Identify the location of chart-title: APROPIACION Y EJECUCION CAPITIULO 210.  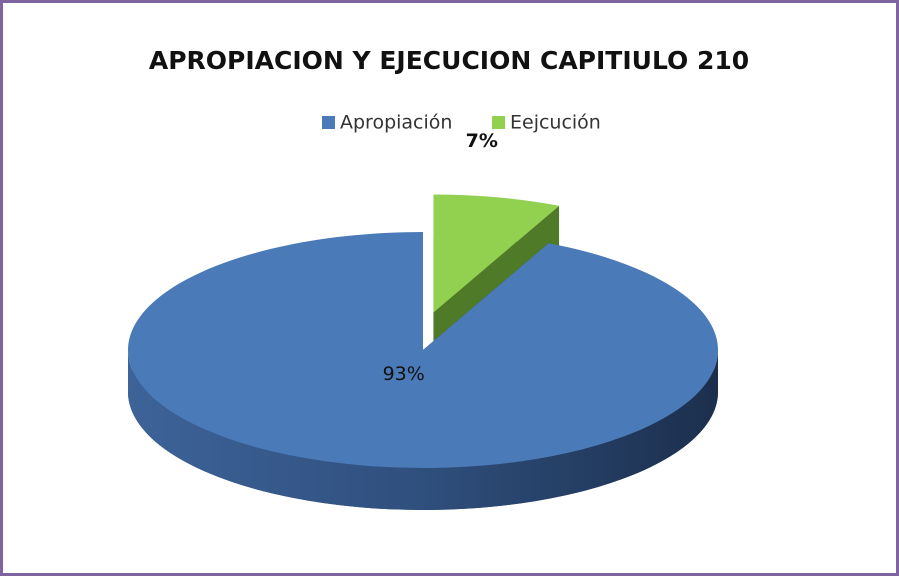
(449, 60).